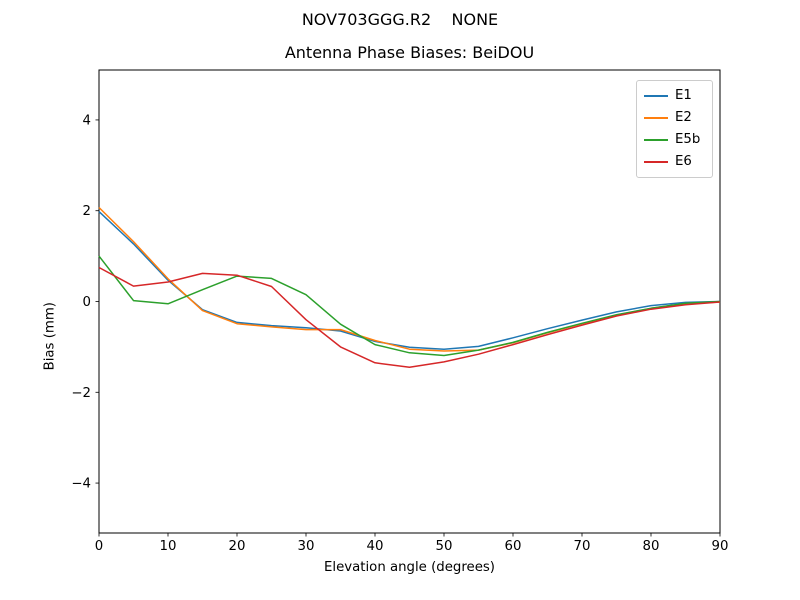 The image size is (800, 600). I want to click on y-tick-label: 2, so click(87, 211).